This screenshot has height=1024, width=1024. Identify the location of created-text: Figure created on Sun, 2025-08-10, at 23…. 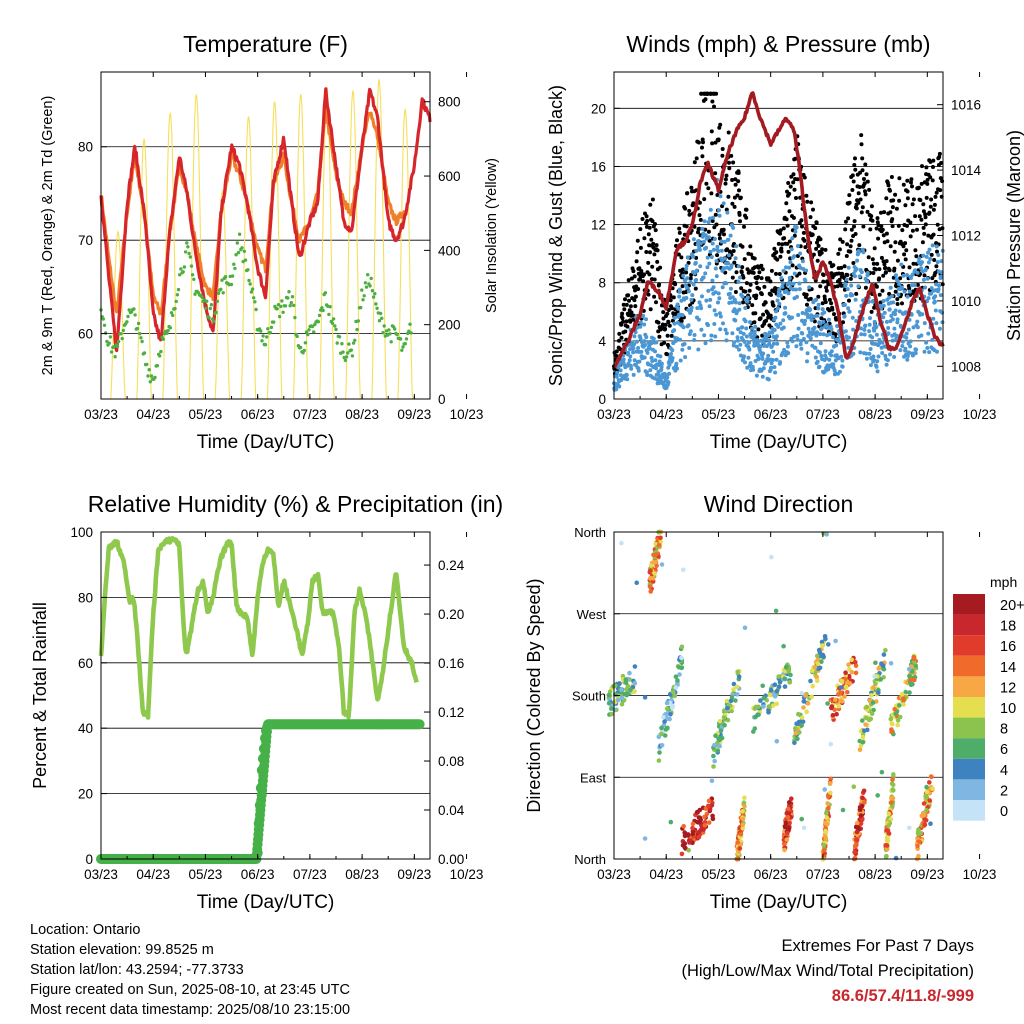
(190, 990).